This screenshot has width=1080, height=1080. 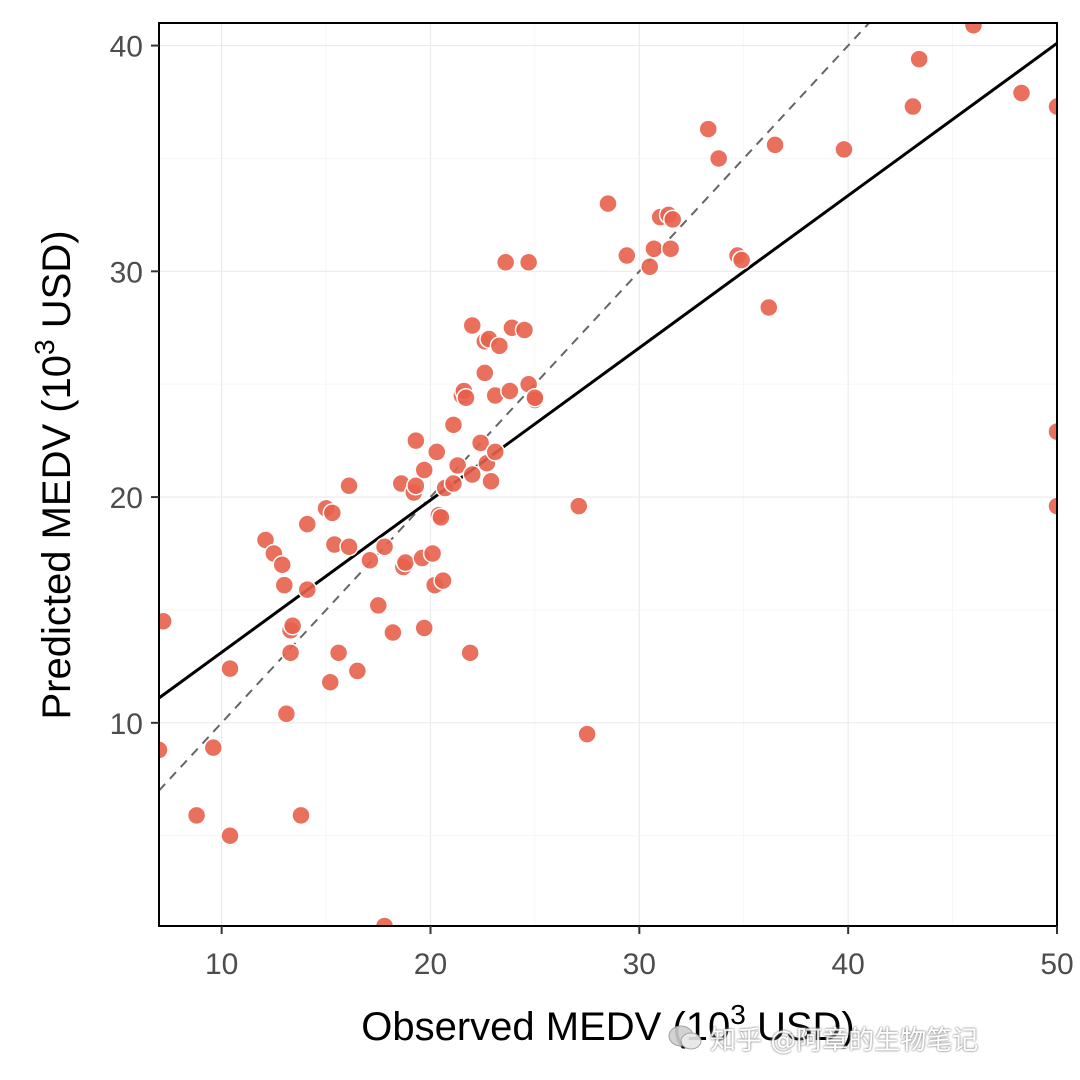 What do you see at coordinates (54, 474) in the screenshot?
I see `y-axis-title: Predicted MEDV (103 USD)` at bounding box center [54, 474].